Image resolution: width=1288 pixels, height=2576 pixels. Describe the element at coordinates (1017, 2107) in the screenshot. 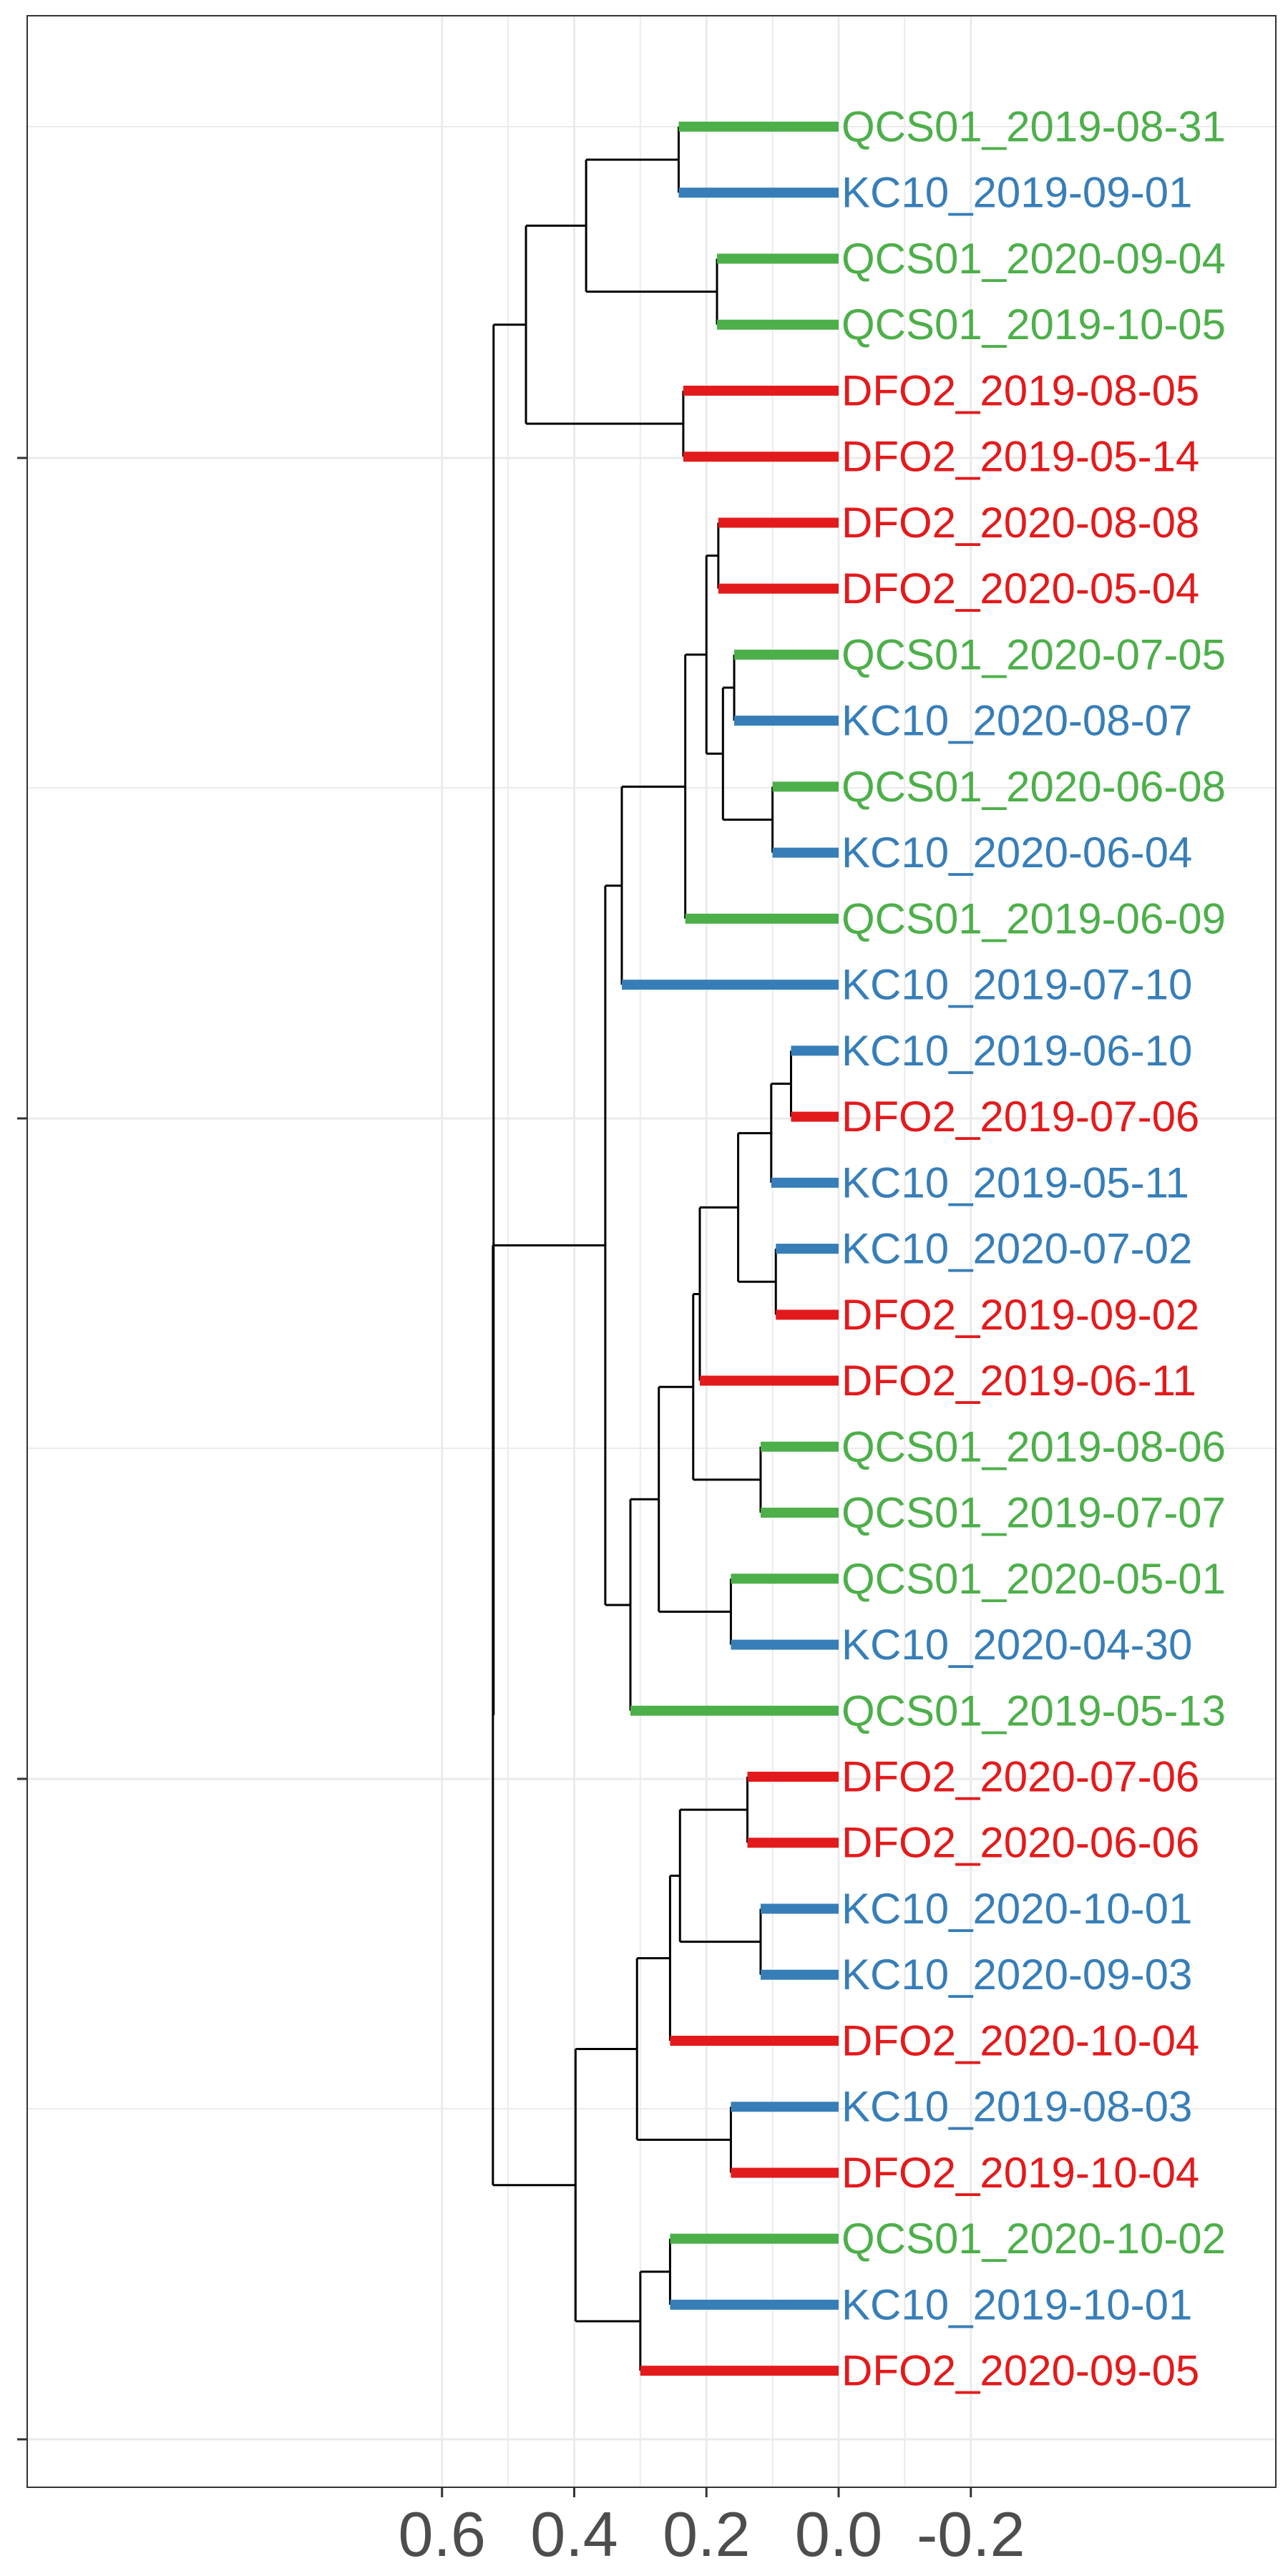

I see `leaf-label: KC10_2019-08-03` at that location.